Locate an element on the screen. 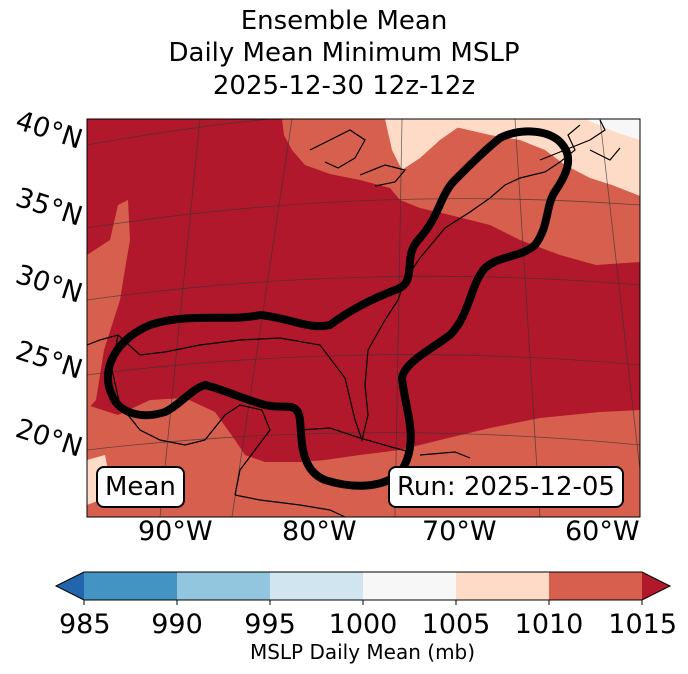  coastline-nova-scotia is located at coordinates (605, 154).